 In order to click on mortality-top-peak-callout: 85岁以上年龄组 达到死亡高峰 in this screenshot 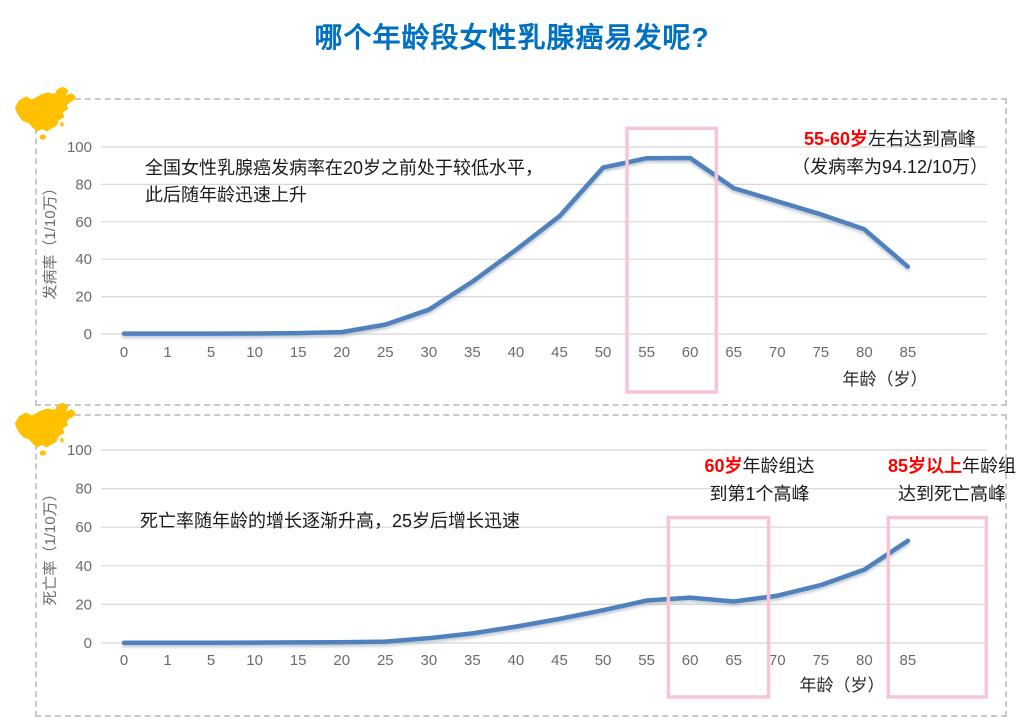, I will do `click(935, 480)`.